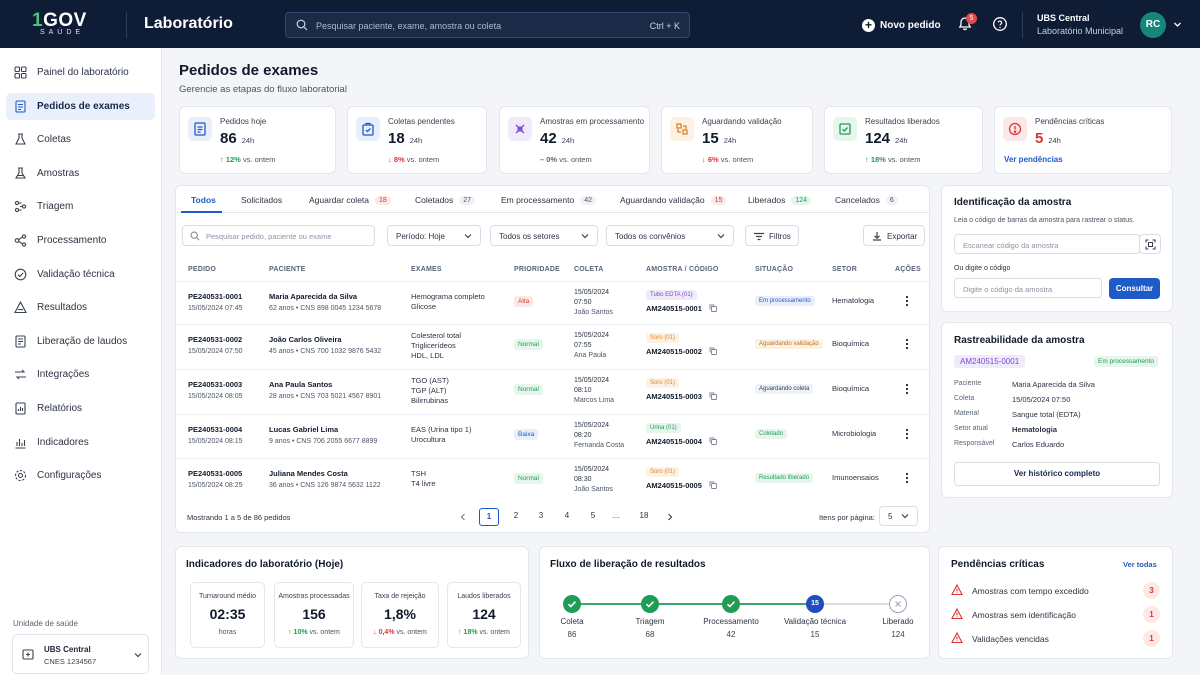 The height and width of the screenshot is (675, 1200). Describe the element at coordinates (62, 308) in the screenshot. I see `sidebar-item-label: Resultados` at that location.